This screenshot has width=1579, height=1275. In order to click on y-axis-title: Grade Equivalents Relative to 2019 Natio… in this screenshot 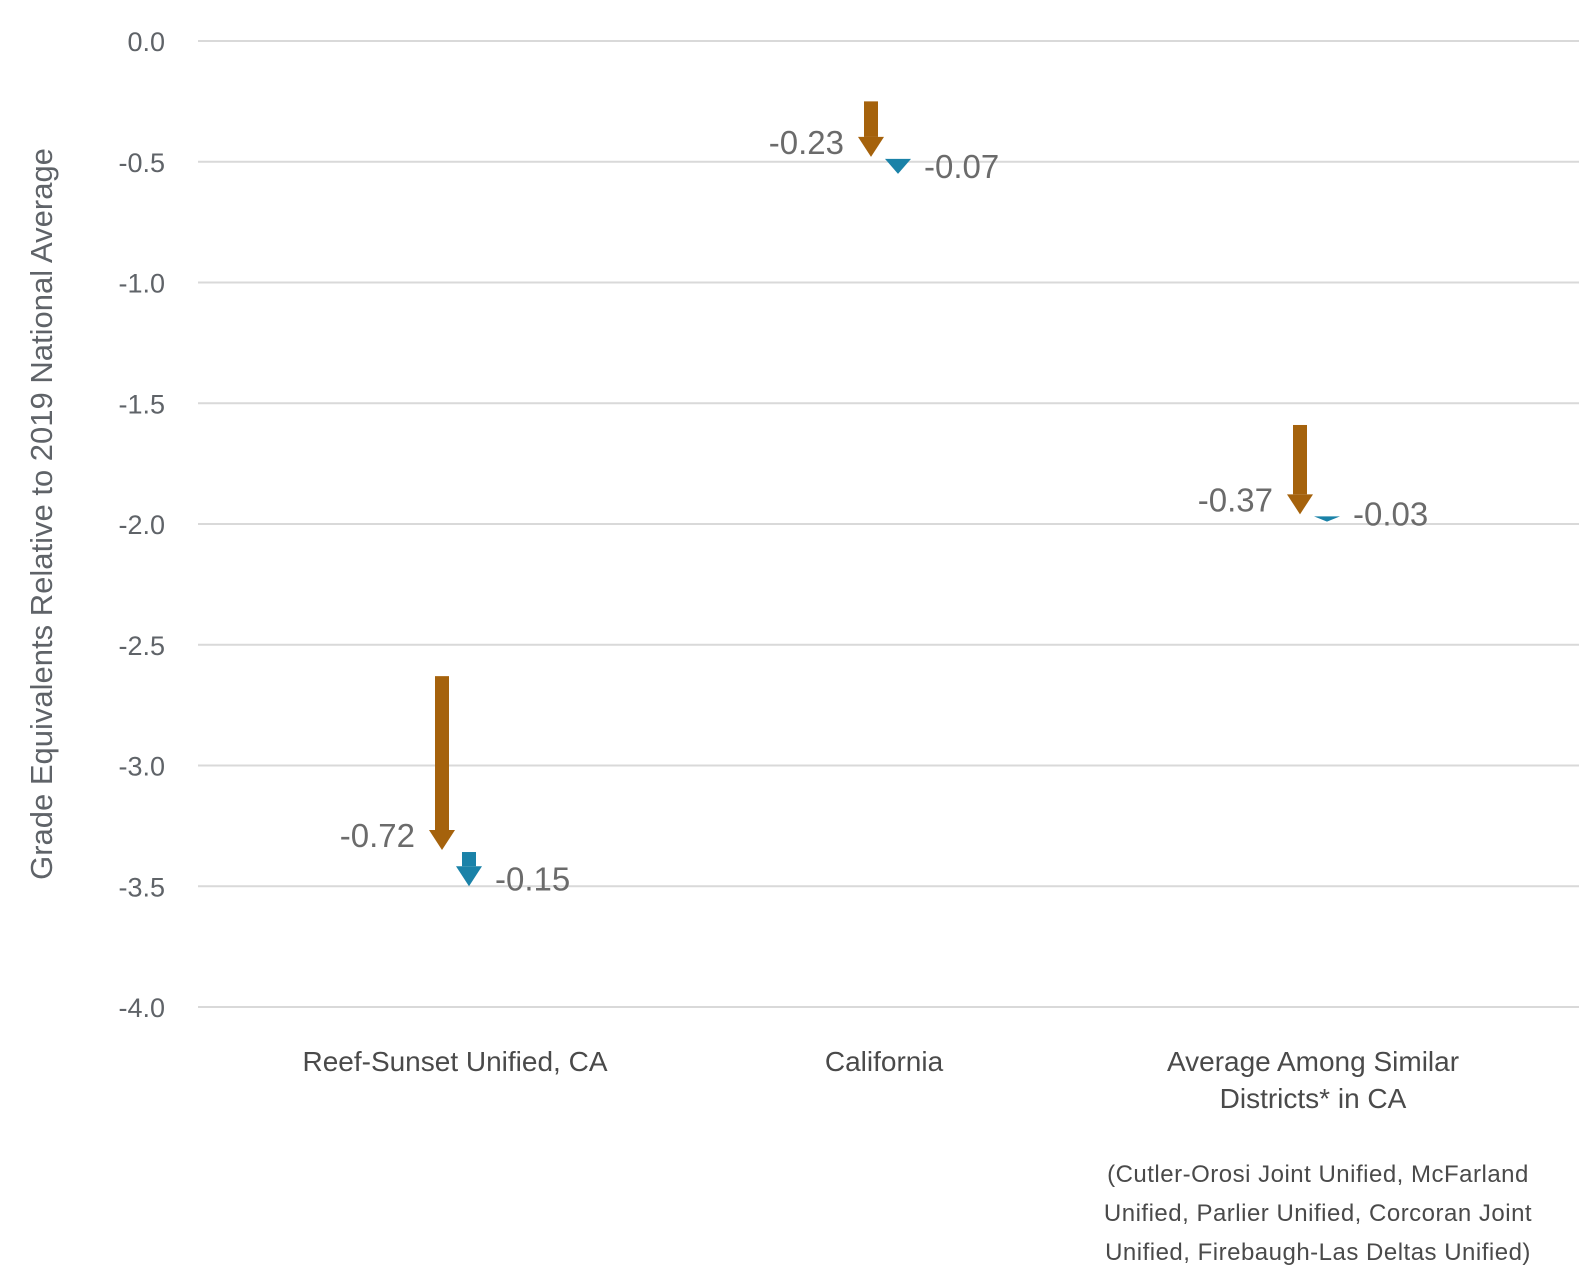, I will do `click(41, 514)`.